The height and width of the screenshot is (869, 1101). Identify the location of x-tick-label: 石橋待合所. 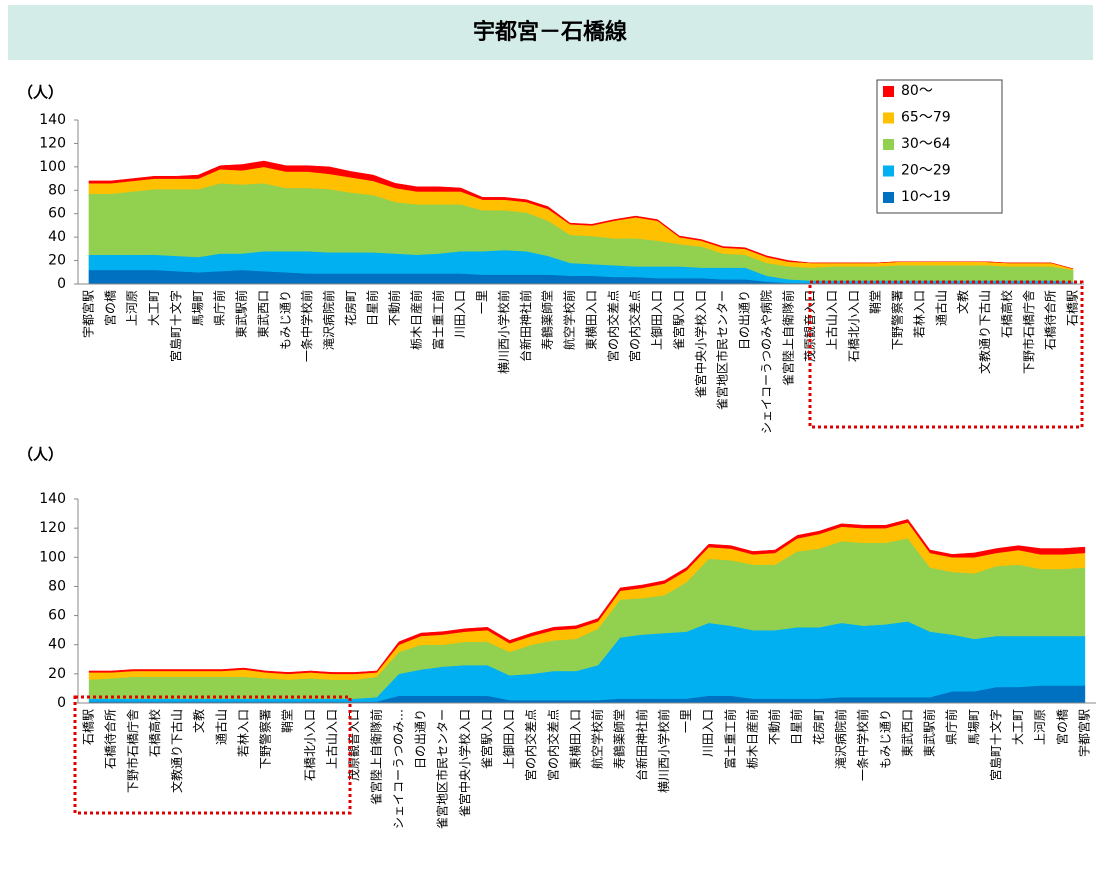
(1050, 320).